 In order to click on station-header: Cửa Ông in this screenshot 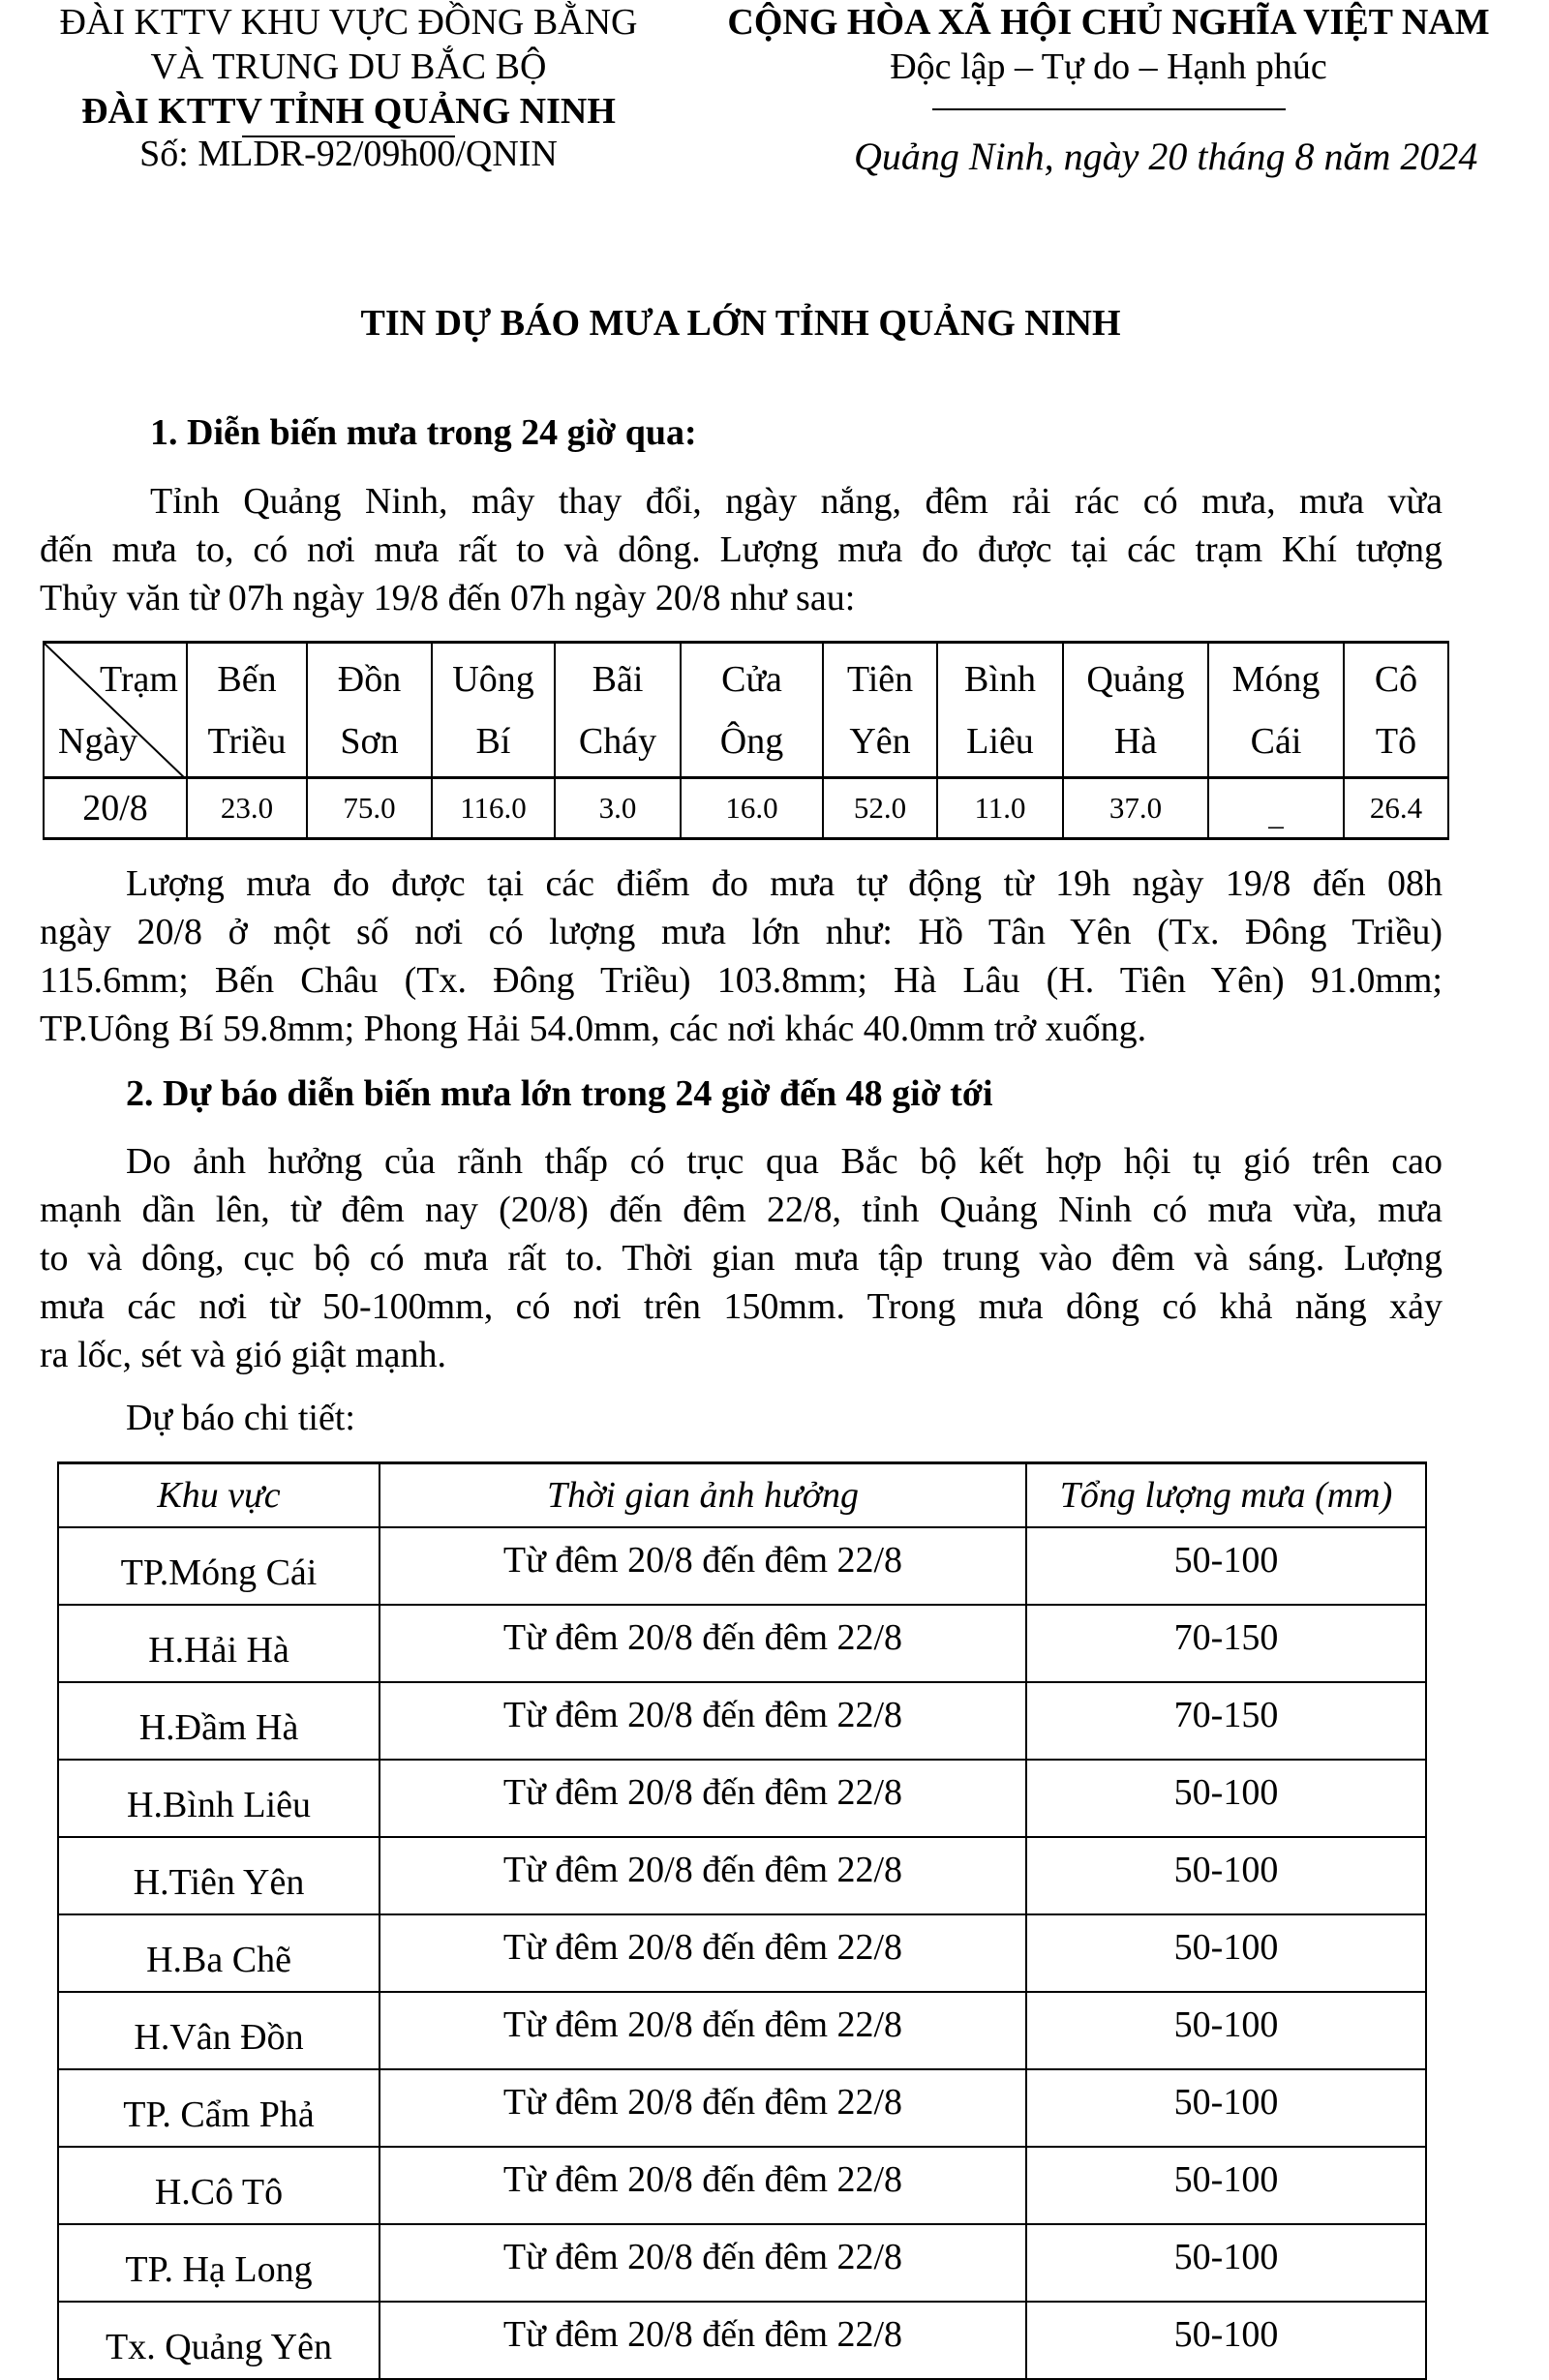, I will do `click(752, 710)`.